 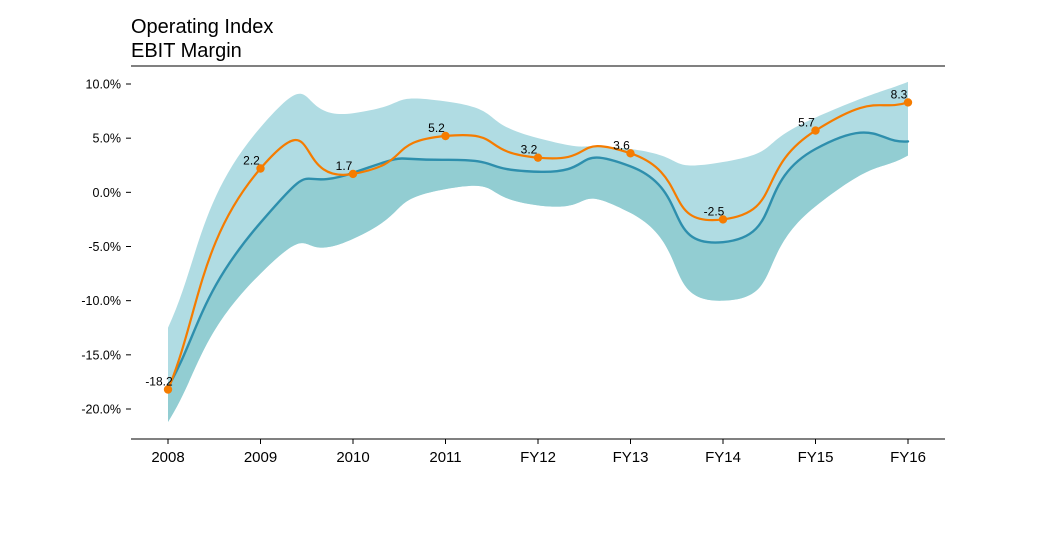 I want to click on x-tick-label: FY14, so click(x=723, y=457).